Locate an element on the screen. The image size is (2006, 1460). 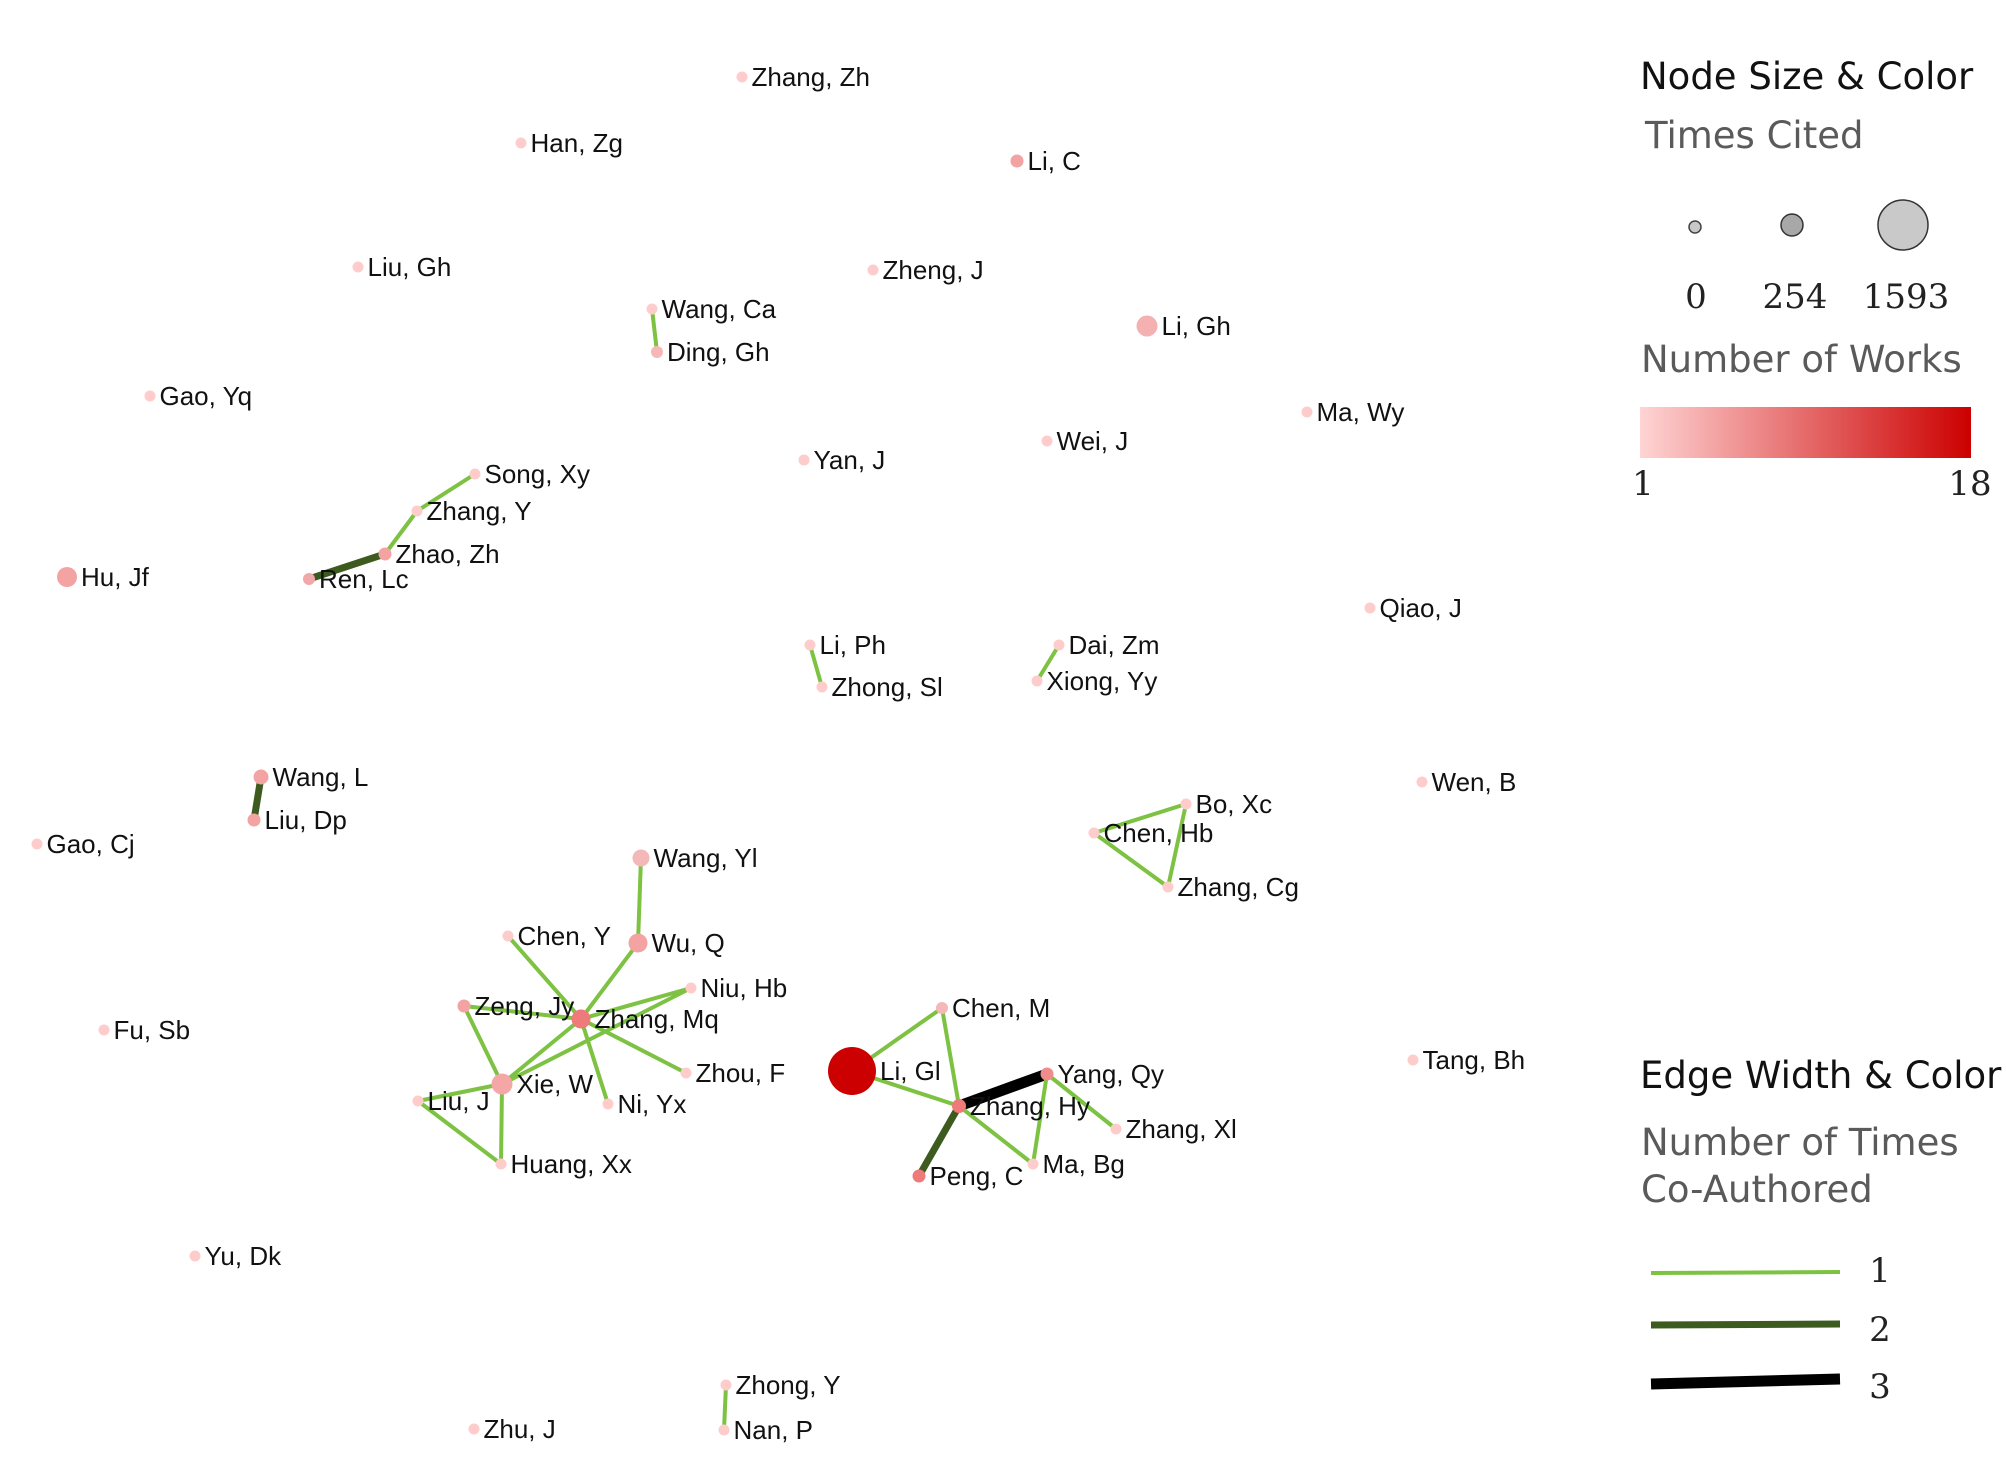
node-label-wei-j: Wei, J is located at coordinates (1093, 441).